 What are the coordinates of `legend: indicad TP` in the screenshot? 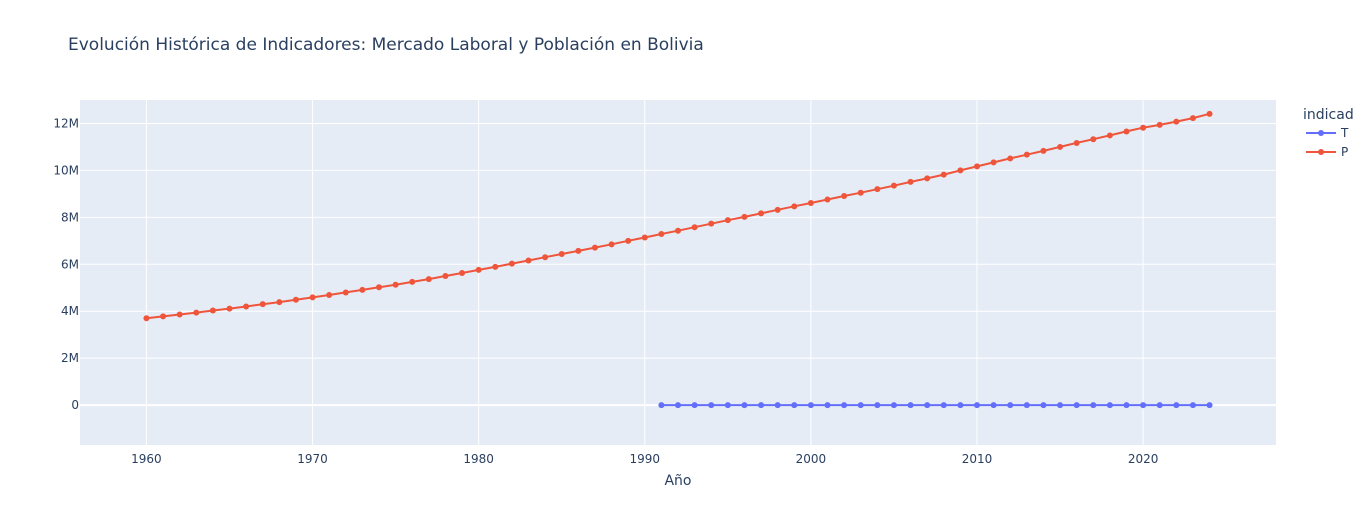 It's located at (1328, 133).